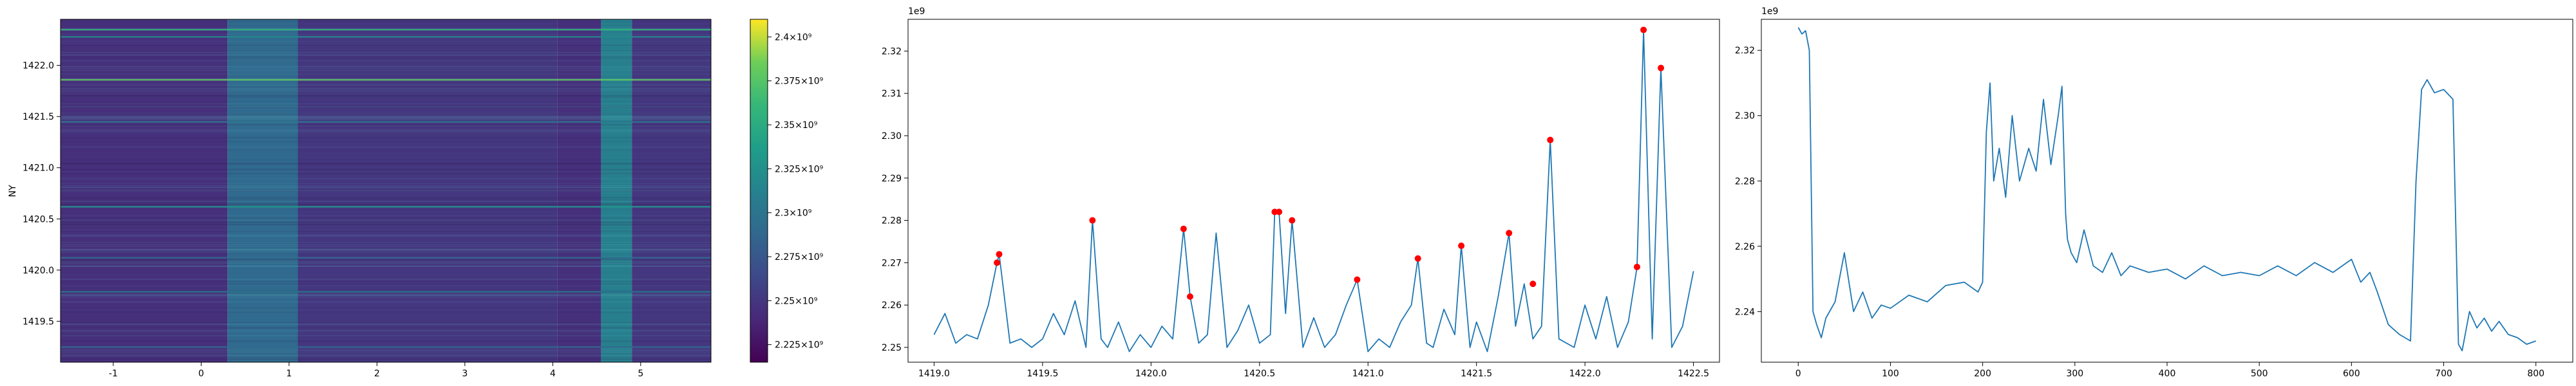 This screenshot has width=2576, height=386. What do you see at coordinates (892, 179) in the screenshot?
I see `y-tick-label: 2.29` at bounding box center [892, 179].